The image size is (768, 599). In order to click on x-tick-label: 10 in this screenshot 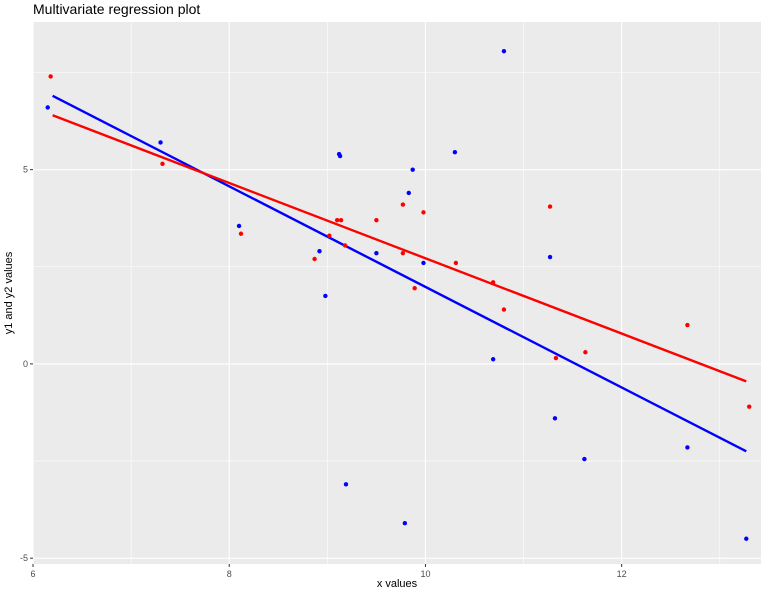, I will do `click(425, 574)`.